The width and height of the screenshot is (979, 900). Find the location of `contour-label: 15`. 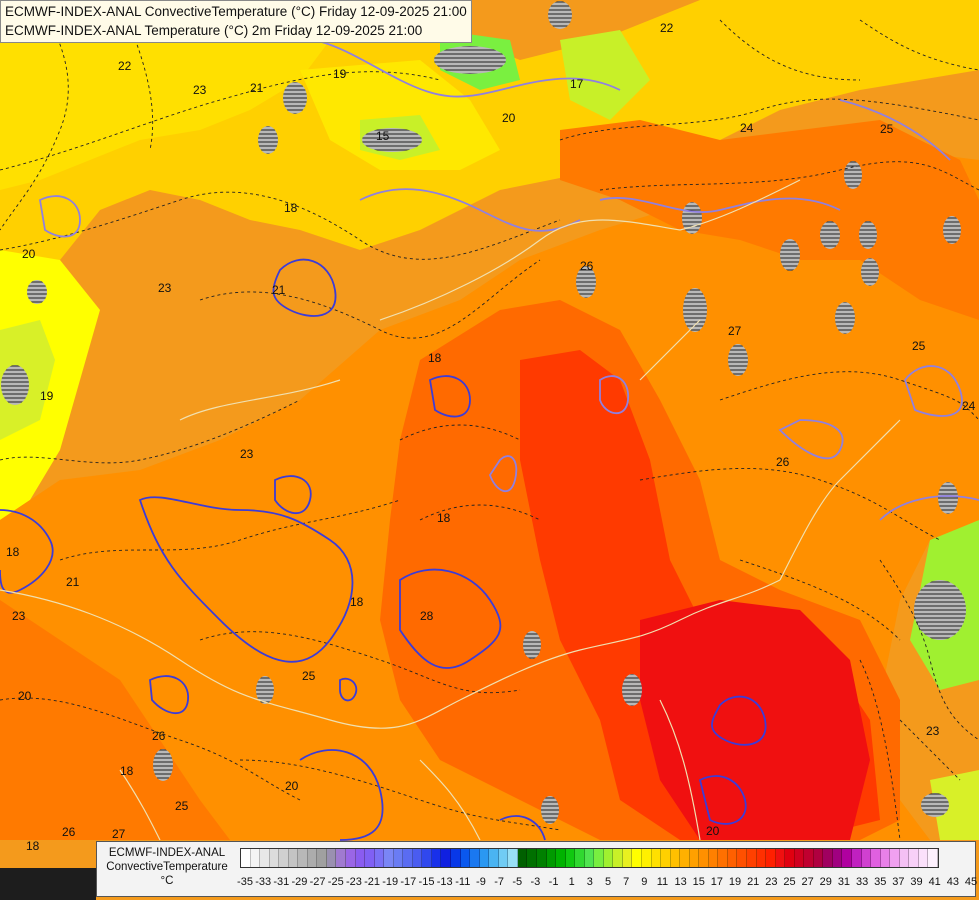

contour-label: 15 is located at coordinates (383, 136).